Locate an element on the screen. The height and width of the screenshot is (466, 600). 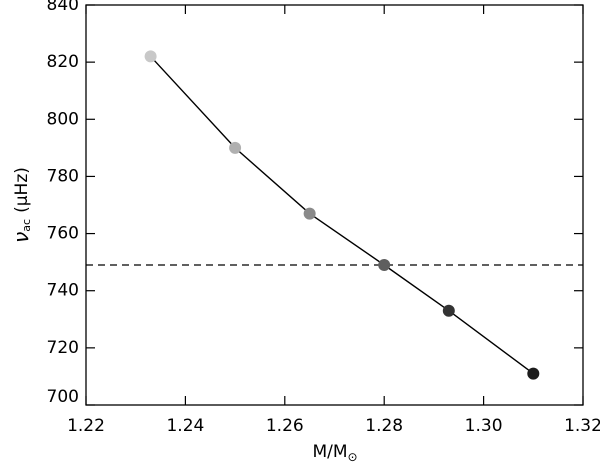
x-axis-label: M/M⊙ is located at coordinates (334, 453).